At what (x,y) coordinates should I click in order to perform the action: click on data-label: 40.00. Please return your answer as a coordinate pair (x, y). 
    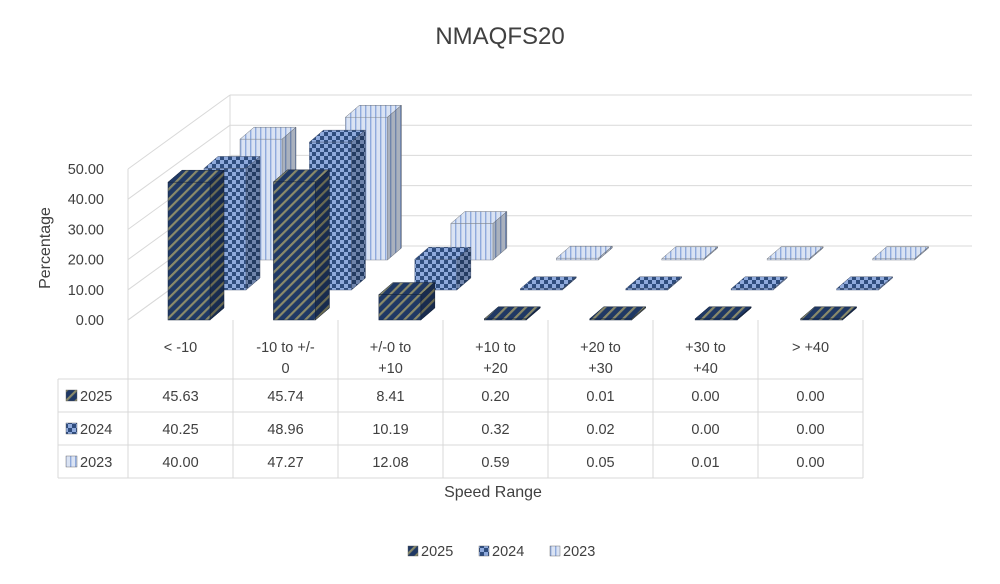
    Looking at the image, I should click on (180, 463).